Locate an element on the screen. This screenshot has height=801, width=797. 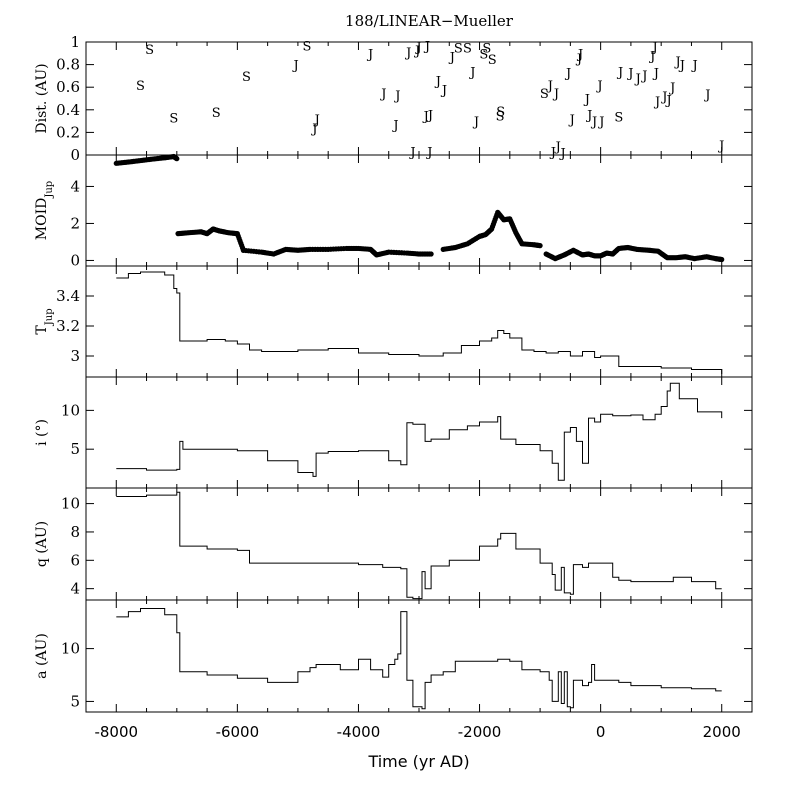
x-tick-label: -4000 is located at coordinates (359, 732).